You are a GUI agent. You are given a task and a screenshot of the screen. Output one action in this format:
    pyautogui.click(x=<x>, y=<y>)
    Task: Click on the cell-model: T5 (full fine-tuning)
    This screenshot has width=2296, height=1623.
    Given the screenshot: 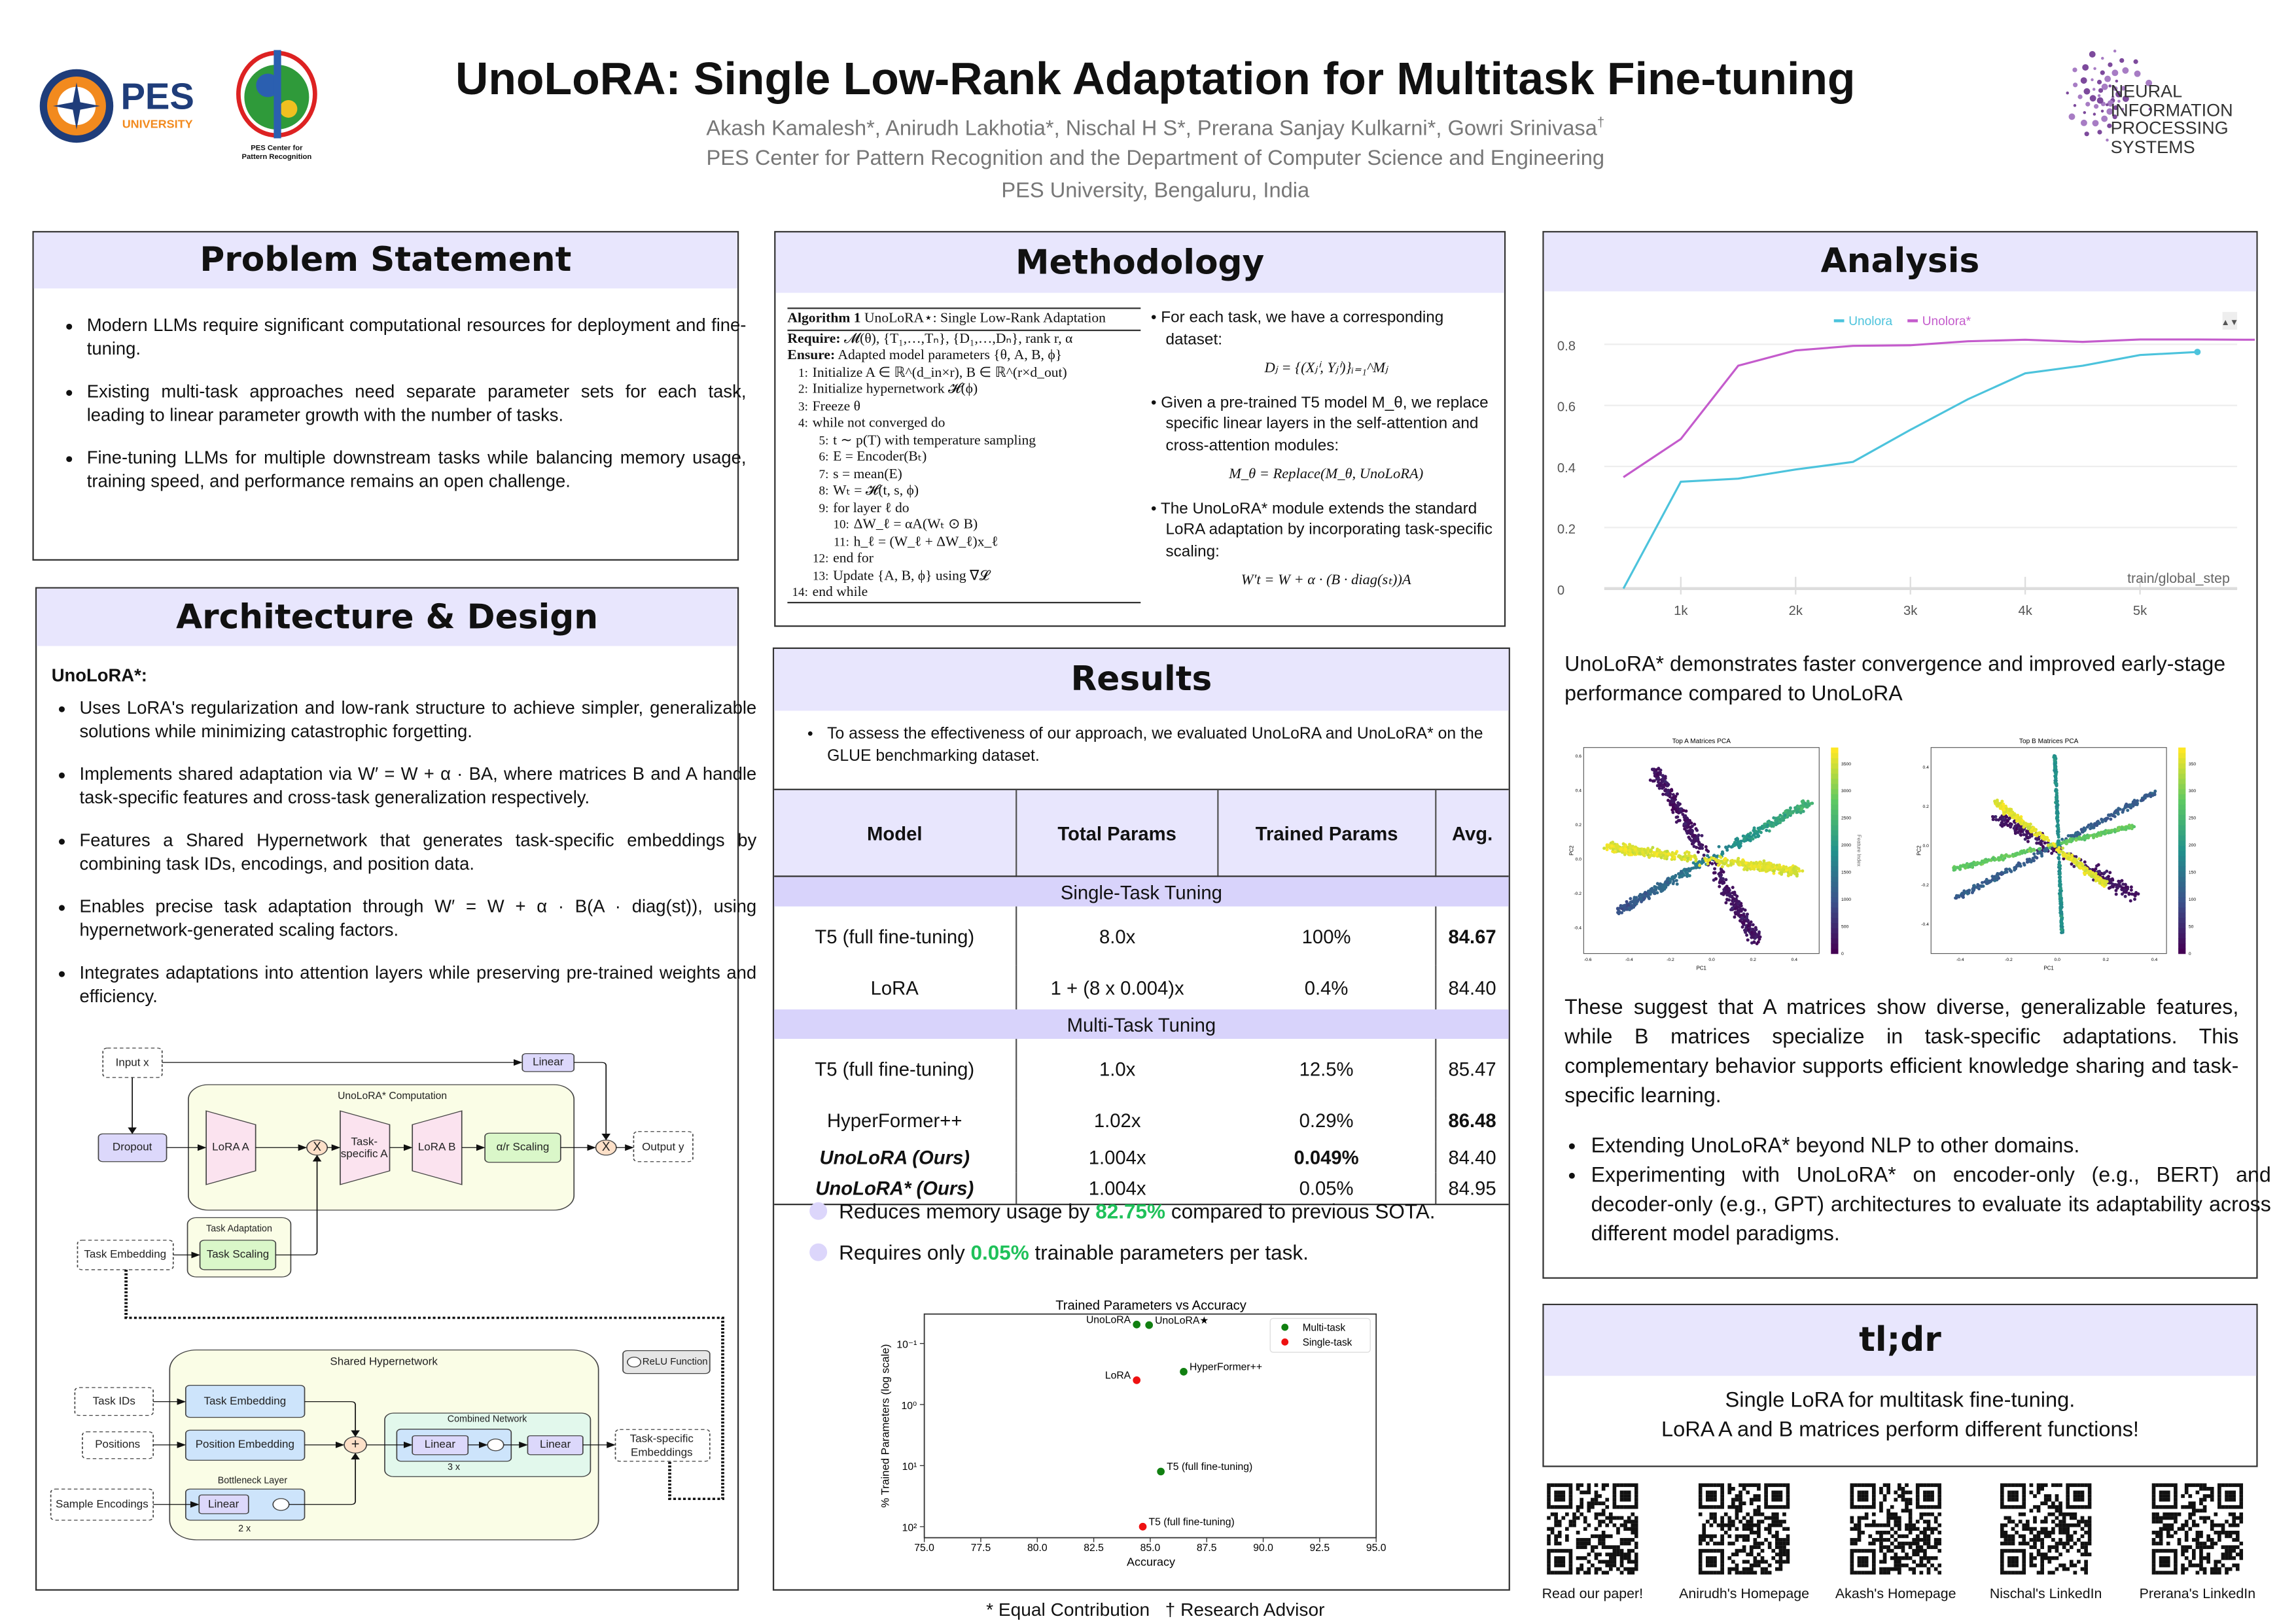 What is the action you would take?
    pyautogui.click(x=895, y=937)
    